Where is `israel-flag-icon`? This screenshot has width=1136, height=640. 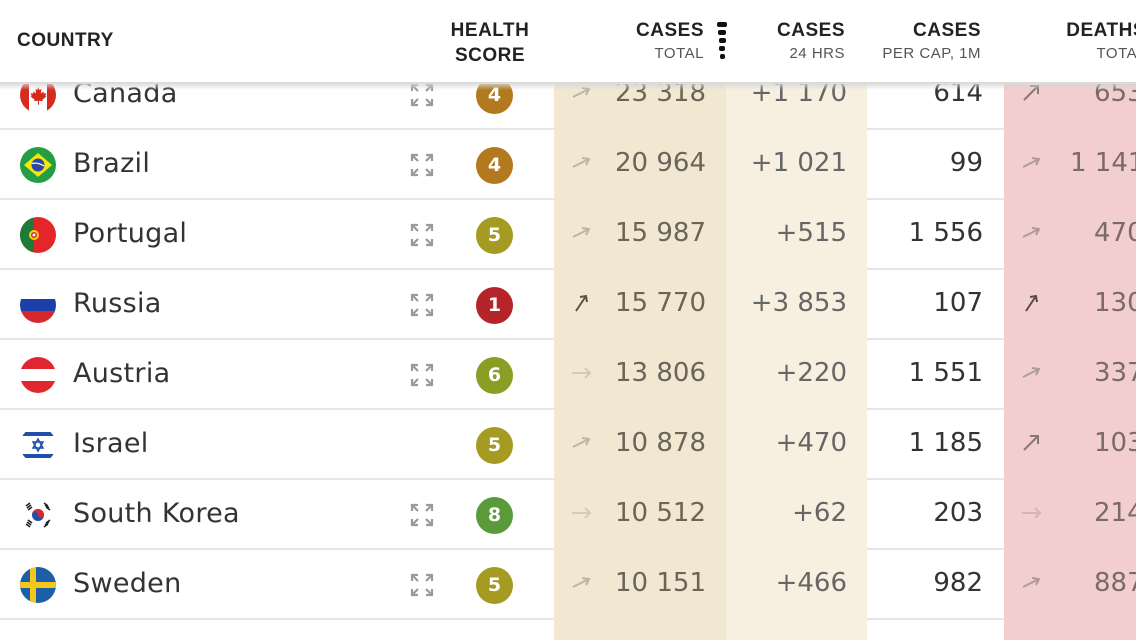
israel-flag-icon is located at coordinates (38, 445).